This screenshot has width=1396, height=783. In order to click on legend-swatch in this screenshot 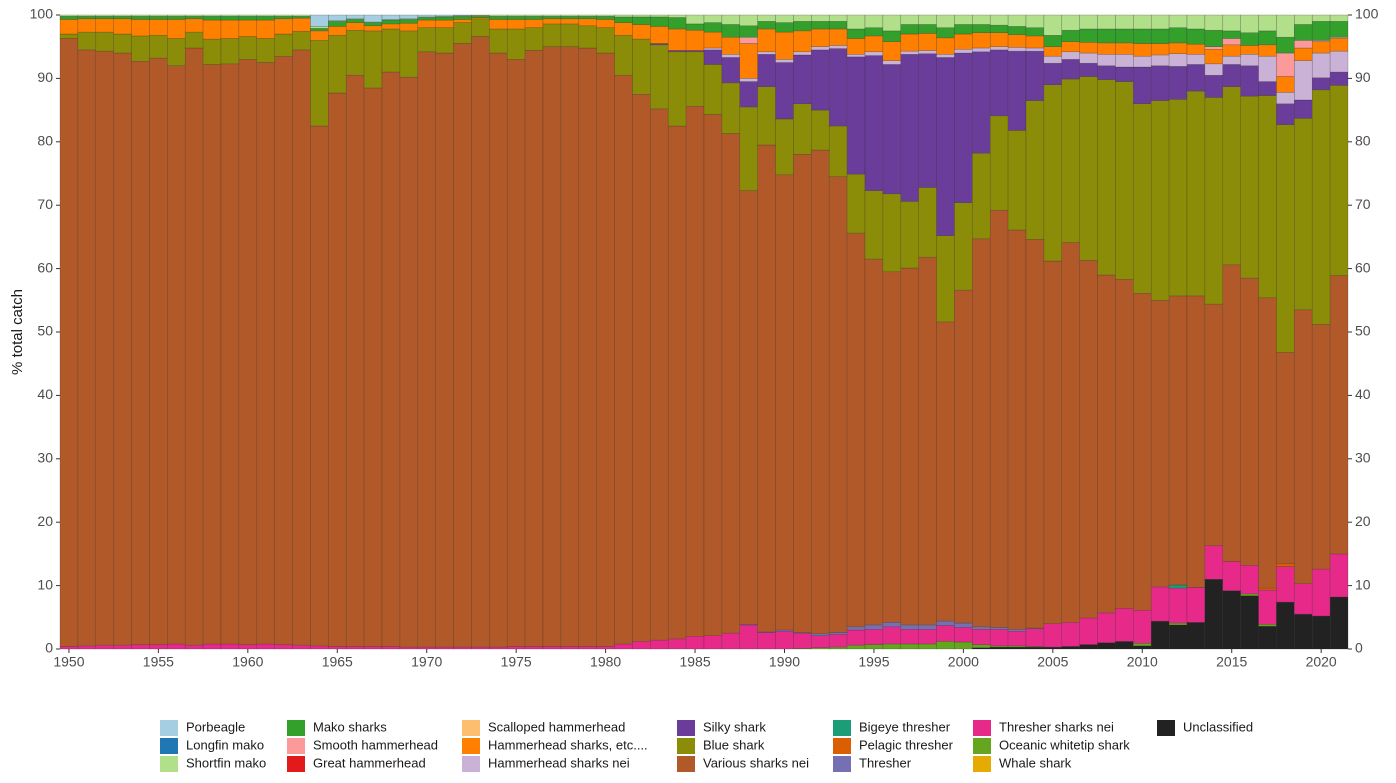, I will do `click(982, 764)`.